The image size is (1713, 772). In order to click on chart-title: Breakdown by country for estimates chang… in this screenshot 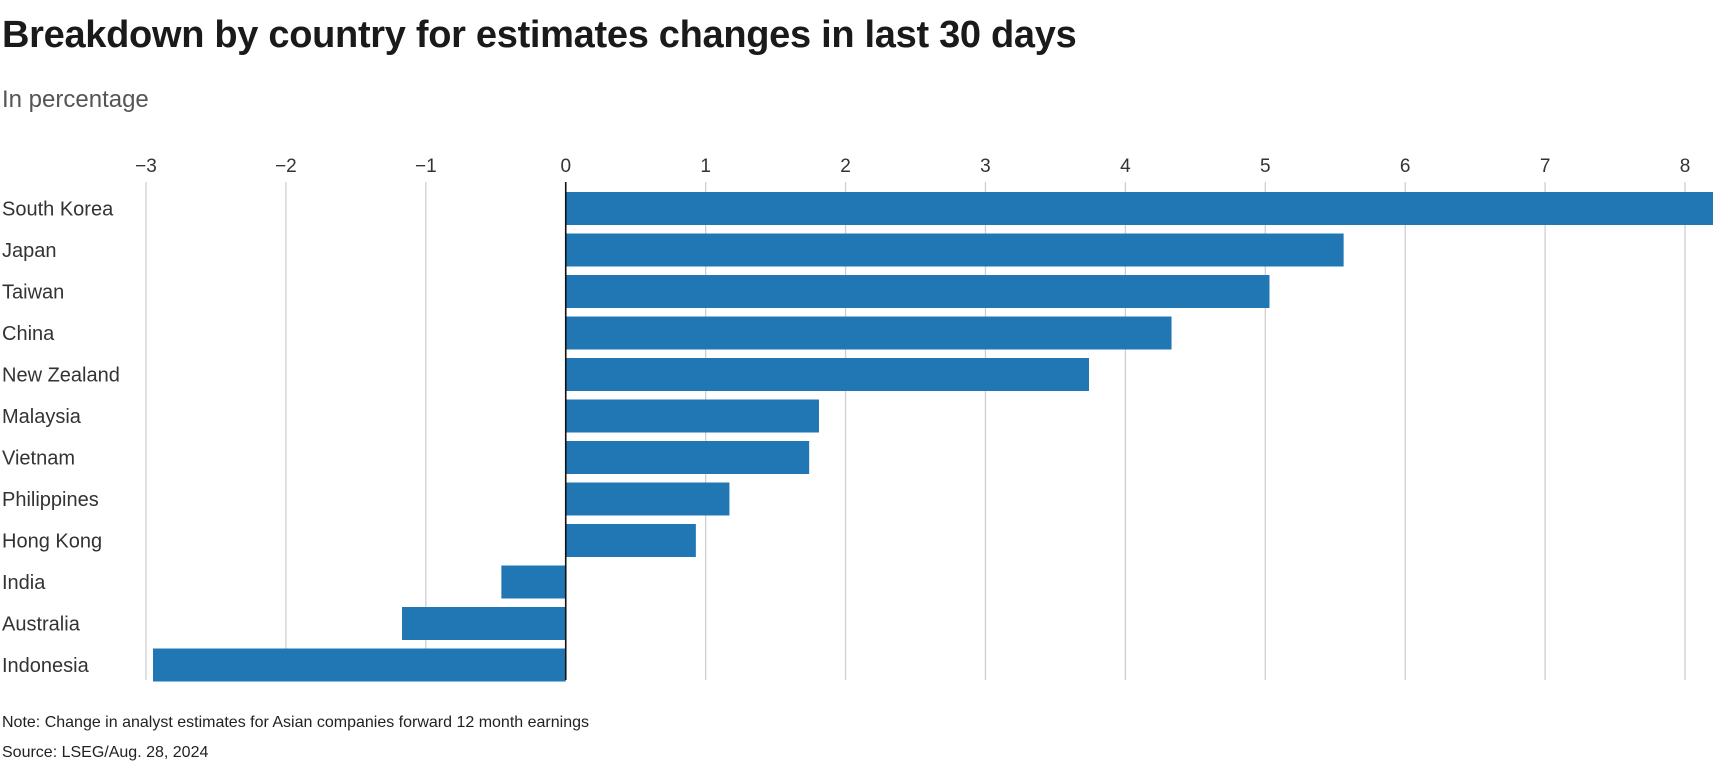, I will do `click(539, 35)`.